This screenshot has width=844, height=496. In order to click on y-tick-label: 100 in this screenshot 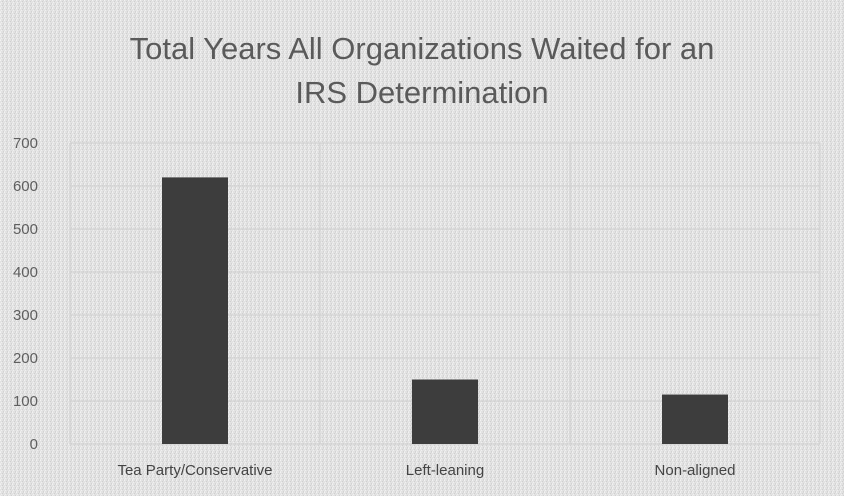, I will do `click(25, 401)`.